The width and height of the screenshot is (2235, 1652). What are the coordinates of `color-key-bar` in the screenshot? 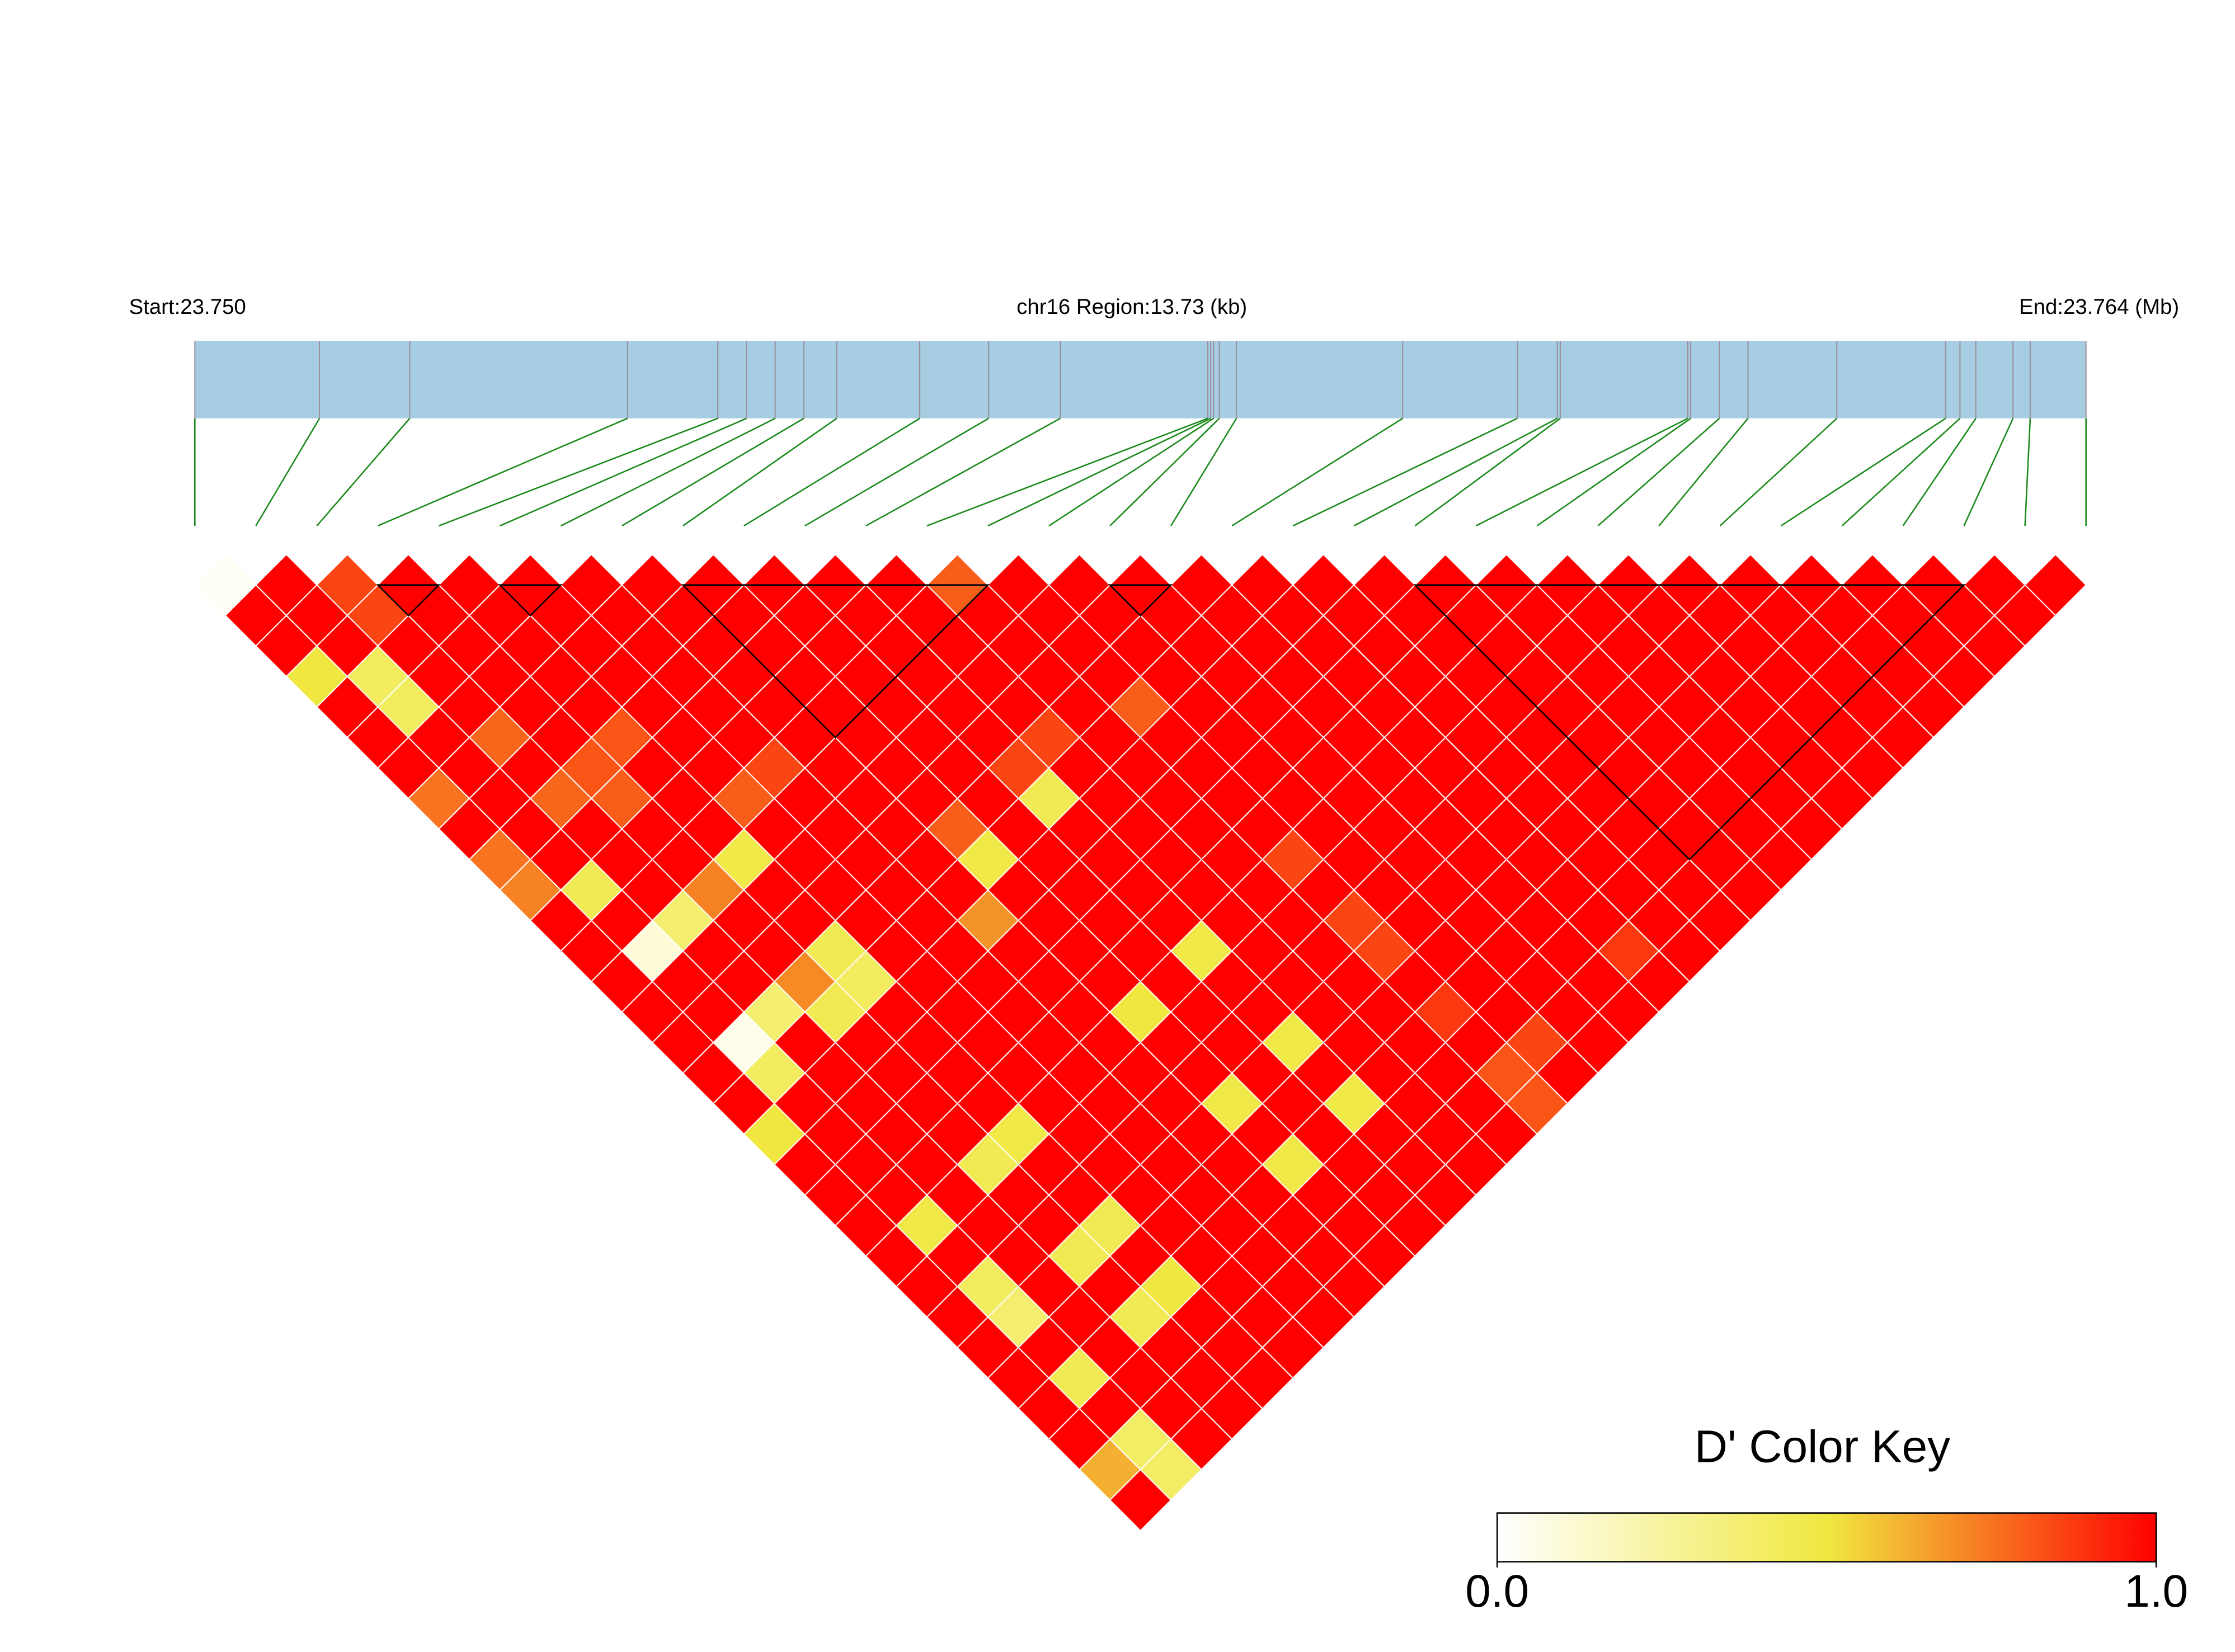 It's located at (1827, 1537).